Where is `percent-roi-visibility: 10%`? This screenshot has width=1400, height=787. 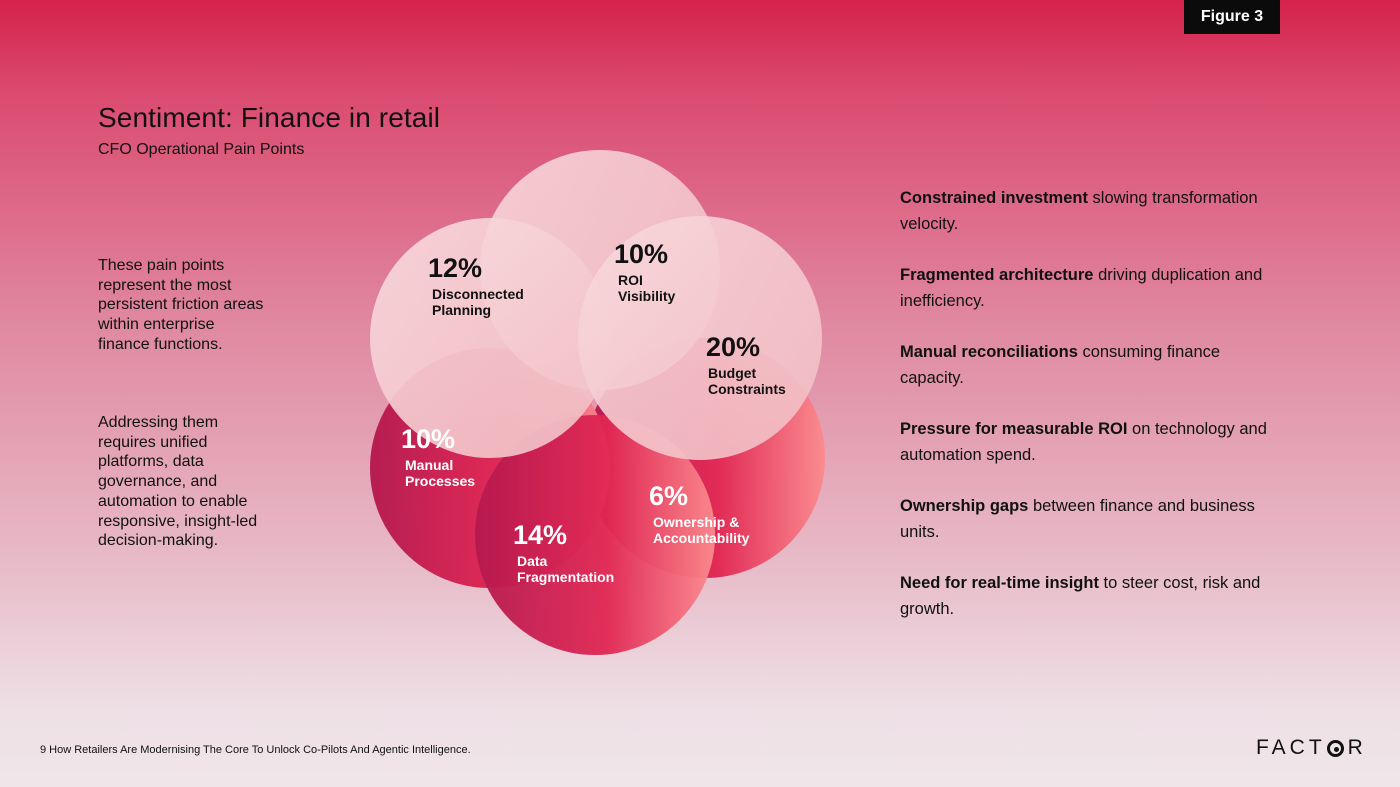 percent-roi-visibility: 10% is located at coordinates (641, 254).